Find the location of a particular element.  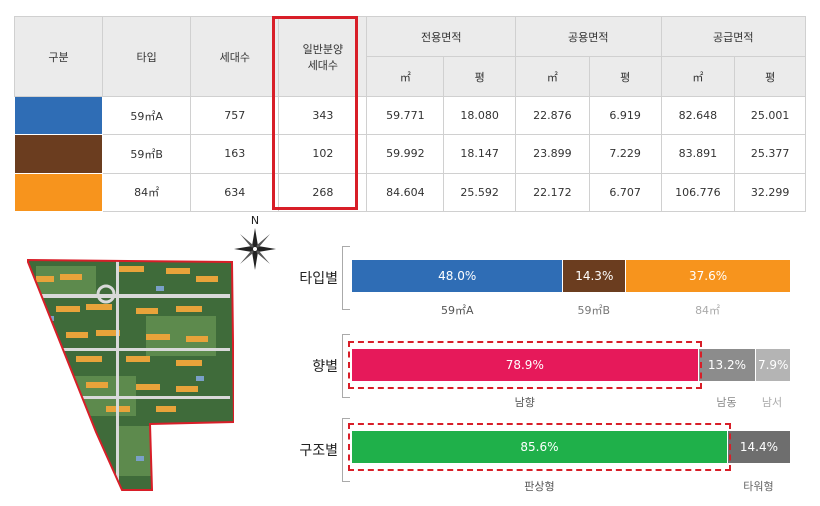

category-label: 남동 is located at coordinates (726, 402).